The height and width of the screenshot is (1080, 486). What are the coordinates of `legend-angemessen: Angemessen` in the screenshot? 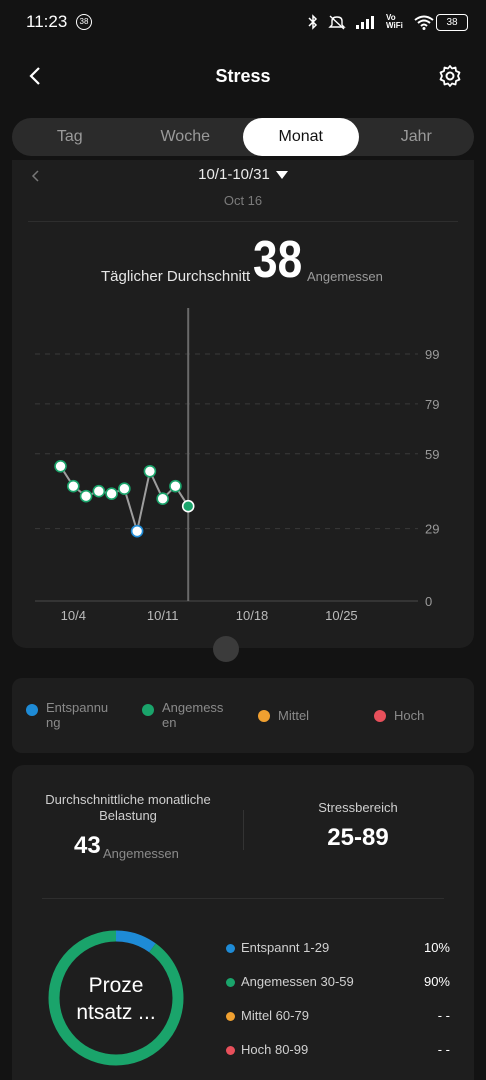 It's located at (185, 715).